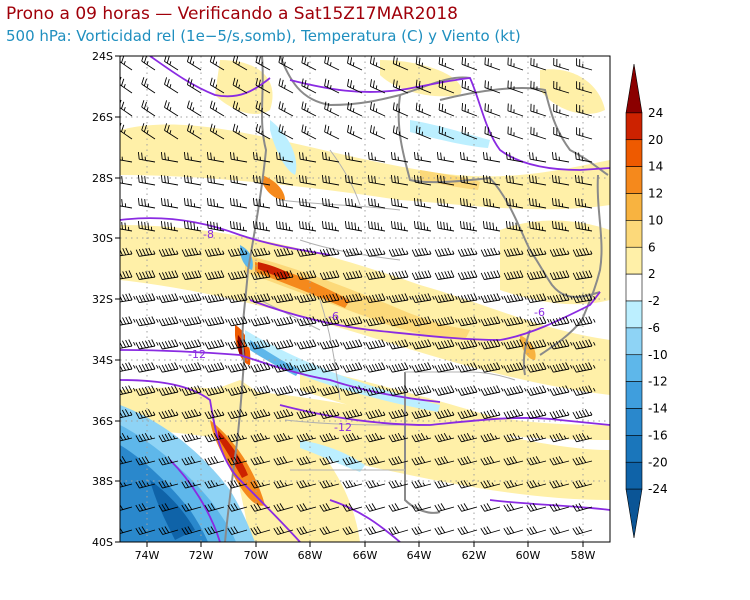 This screenshot has width=750, height=600. I want to click on lat-tick-label: 30S, so click(102, 238).